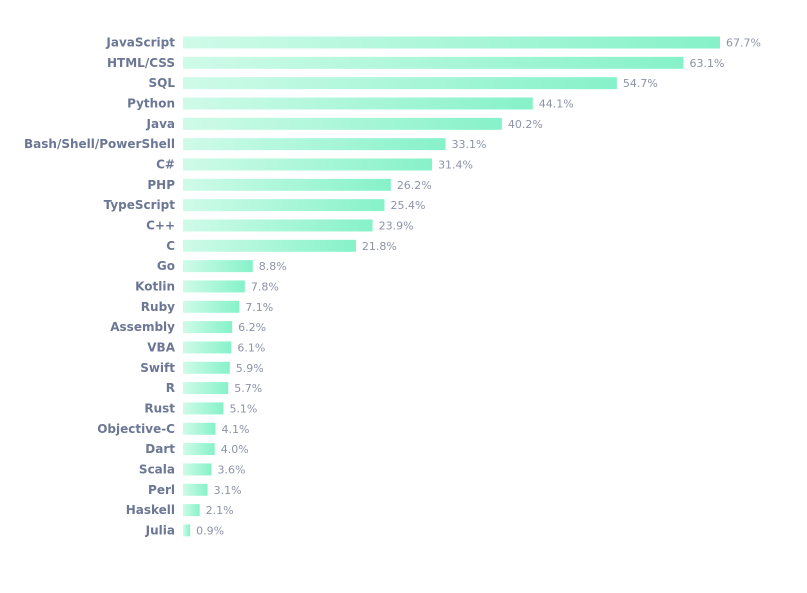 Image resolution: width=807 pixels, height=593 pixels. What do you see at coordinates (743, 43) in the screenshot?
I see `value-label-javascript: 67.7%` at bounding box center [743, 43].